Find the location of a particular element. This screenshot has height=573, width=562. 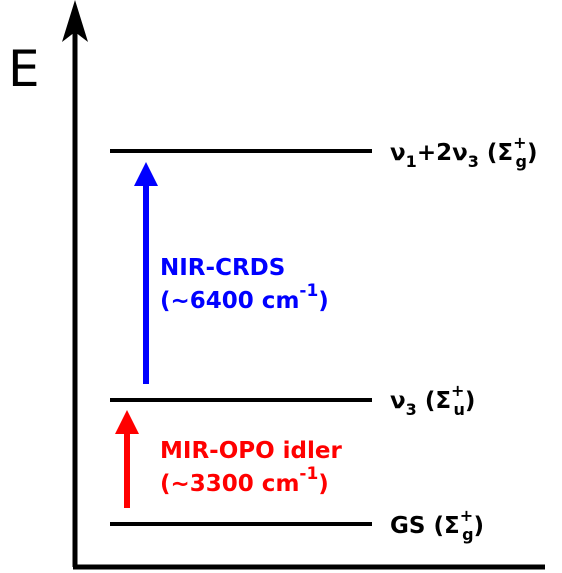

transition-label: (~6400 cm-1) is located at coordinates (244, 297).